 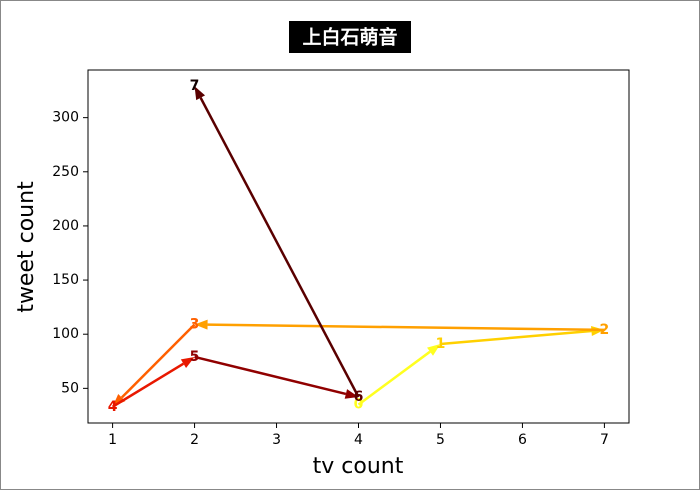 I want to click on point-label: 3, so click(x=195, y=324).